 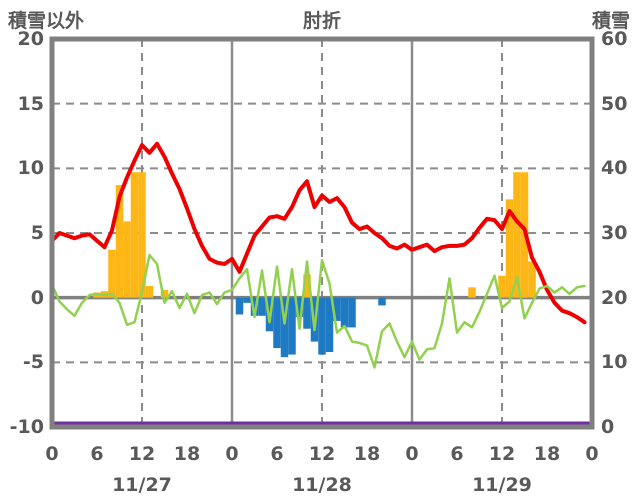 What do you see at coordinates (30, 103) in the screenshot?
I see `y-left-tick-label: 15` at bounding box center [30, 103].